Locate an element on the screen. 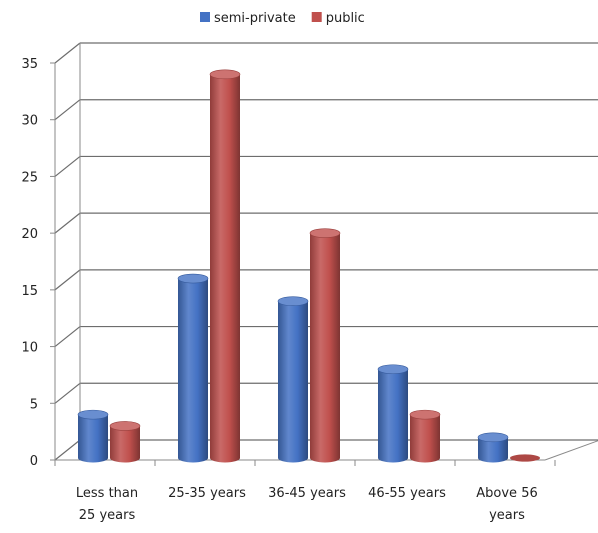 The width and height of the screenshot is (598, 533). y-tick-label: 5 is located at coordinates (34, 404).